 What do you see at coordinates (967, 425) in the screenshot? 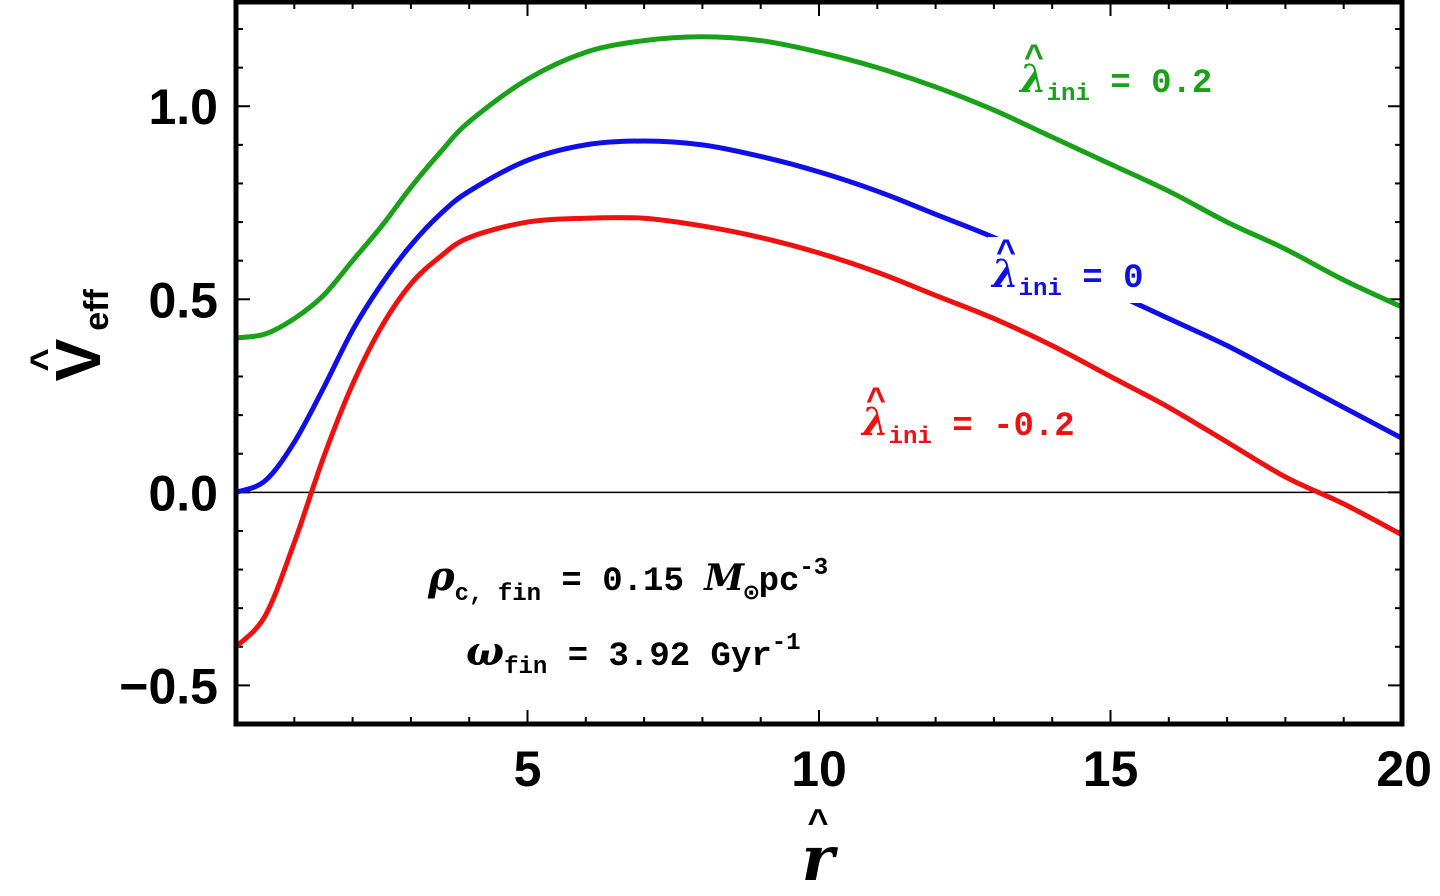
I see `series-label-red: λini = -0.2` at bounding box center [967, 425].